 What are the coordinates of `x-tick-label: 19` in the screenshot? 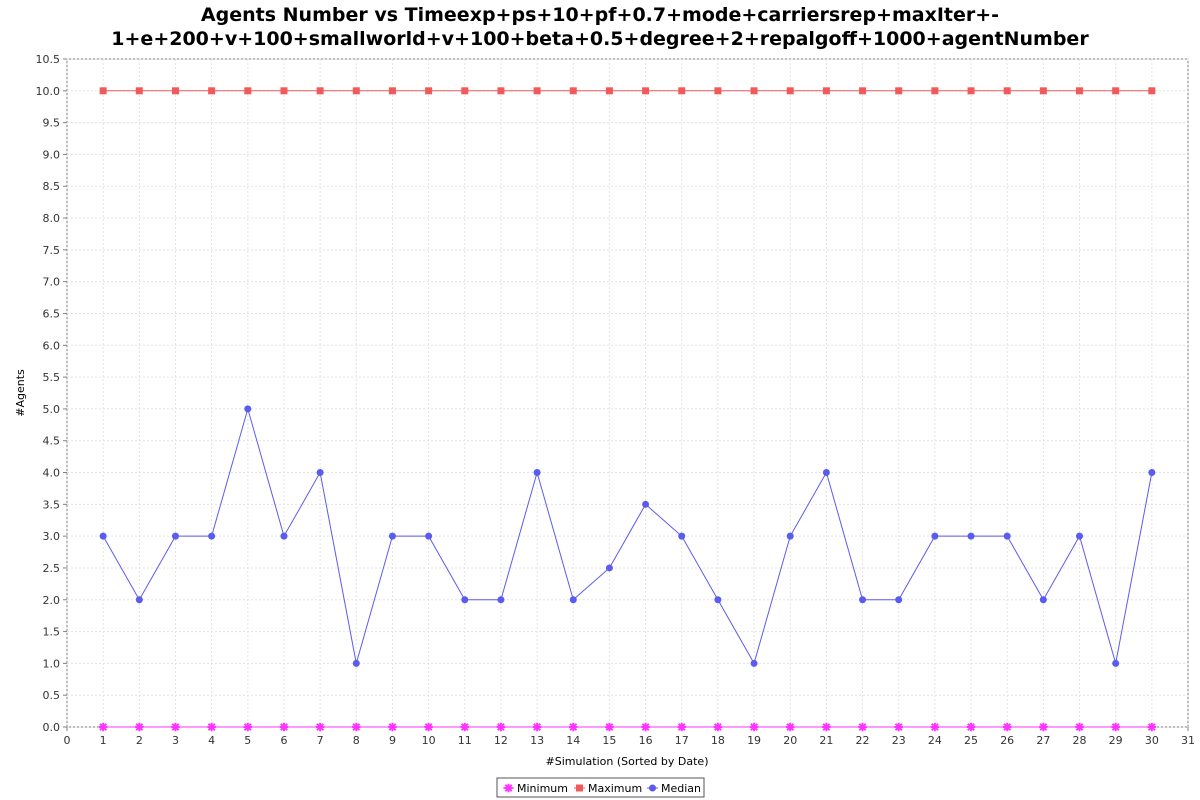 It's located at (754, 740).